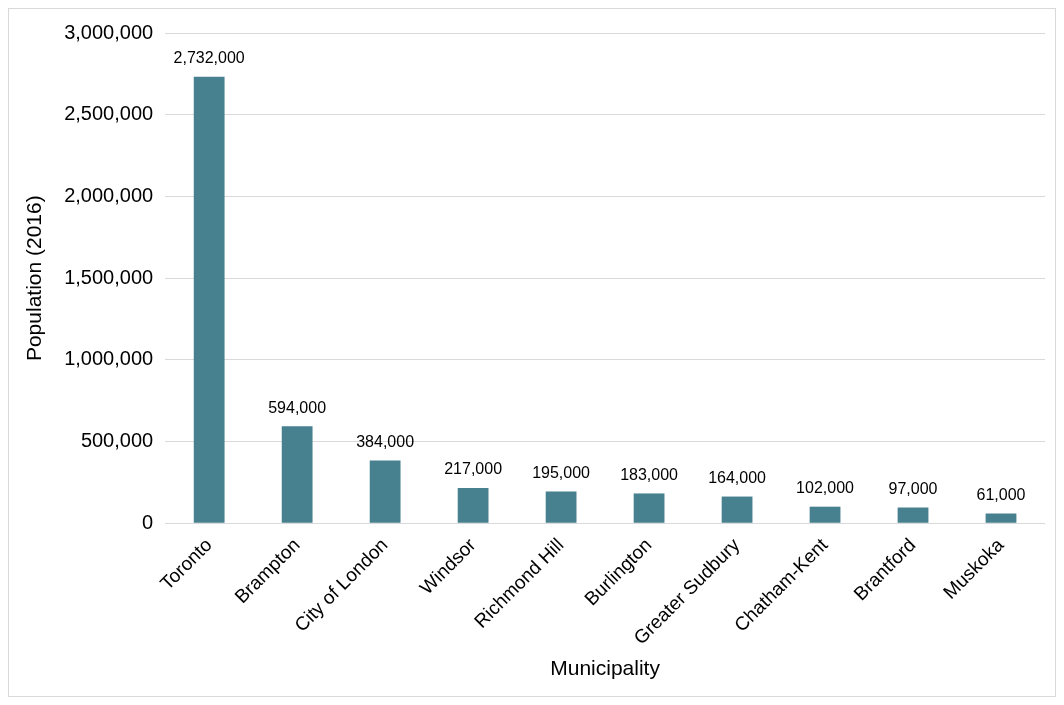 The height and width of the screenshot is (705, 1064). I want to click on y-tick-label: 0, so click(148, 521).